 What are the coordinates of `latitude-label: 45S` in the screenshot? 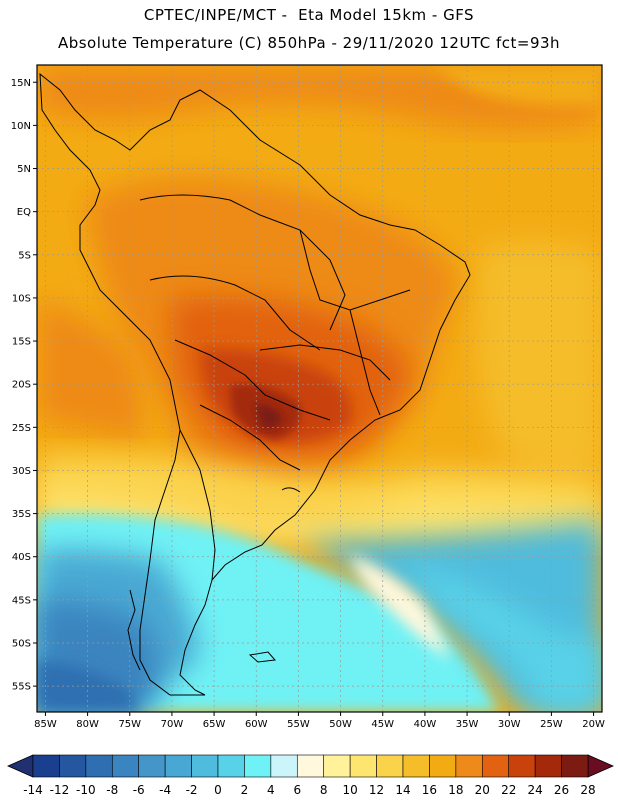 It's located at (21, 600).